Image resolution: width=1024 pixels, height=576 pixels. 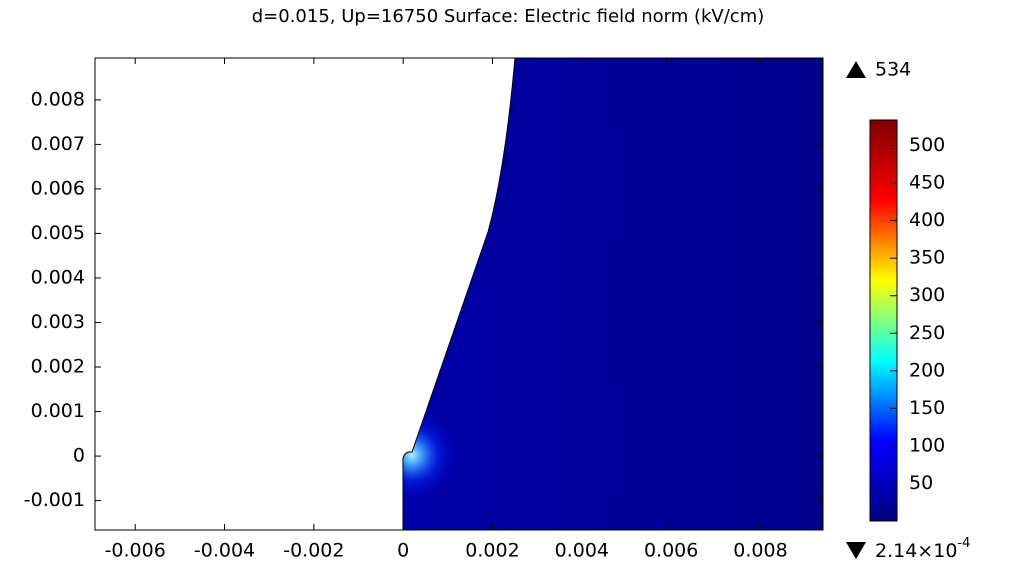 What do you see at coordinates (921, 483) in the screenshot?
I see `colorbar-tick-label: 50` at bounding box center [921, 483].